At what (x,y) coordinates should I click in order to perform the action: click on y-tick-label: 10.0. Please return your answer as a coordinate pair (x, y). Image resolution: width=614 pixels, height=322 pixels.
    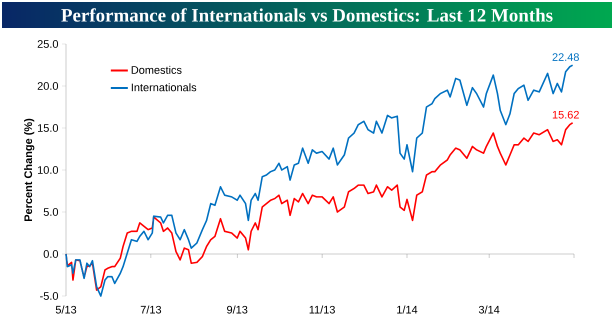
    Looking at the image, I should click on (48, 170).